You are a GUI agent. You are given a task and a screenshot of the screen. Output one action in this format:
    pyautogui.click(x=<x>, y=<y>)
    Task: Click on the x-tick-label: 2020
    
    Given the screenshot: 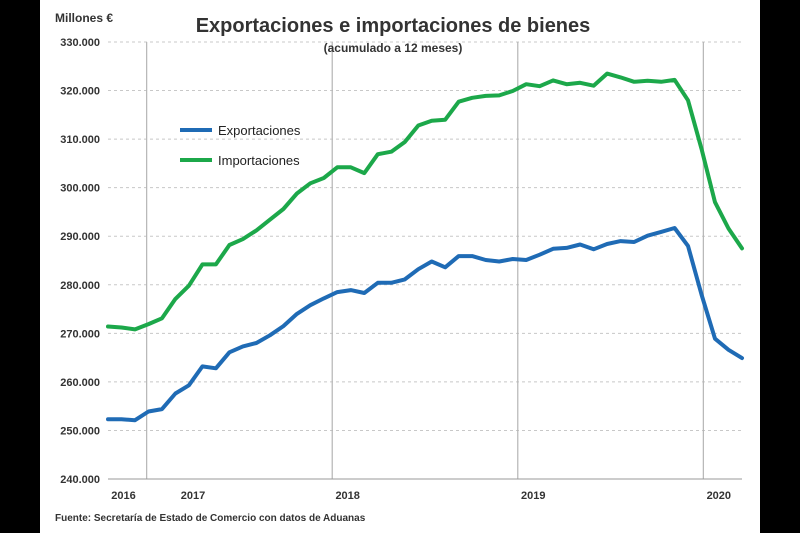 What is the action you would take?
    pyautogui.click(x=719, y=496)
    